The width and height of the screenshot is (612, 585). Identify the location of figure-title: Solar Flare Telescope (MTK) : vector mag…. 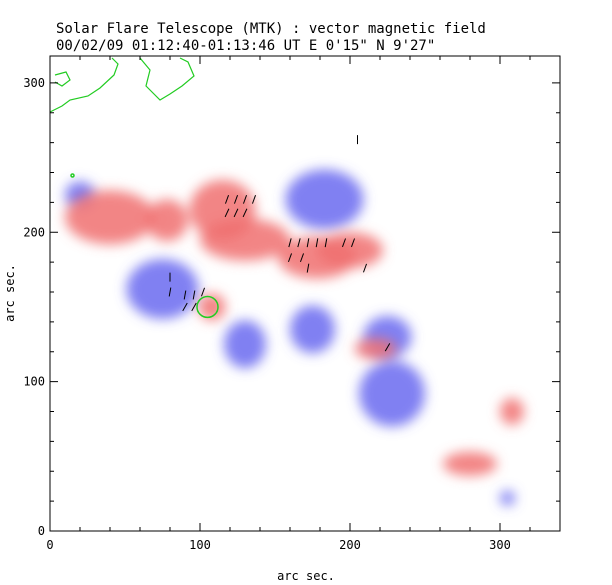
(271, 29).